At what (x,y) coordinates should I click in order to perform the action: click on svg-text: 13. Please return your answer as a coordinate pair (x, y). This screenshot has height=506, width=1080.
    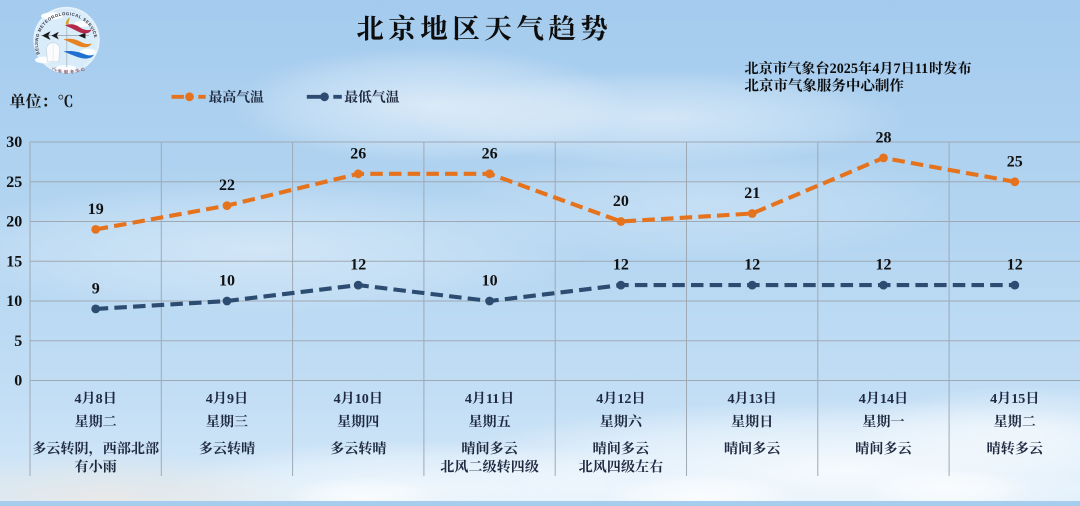
    Looking at the image, I should click on (756, 399).